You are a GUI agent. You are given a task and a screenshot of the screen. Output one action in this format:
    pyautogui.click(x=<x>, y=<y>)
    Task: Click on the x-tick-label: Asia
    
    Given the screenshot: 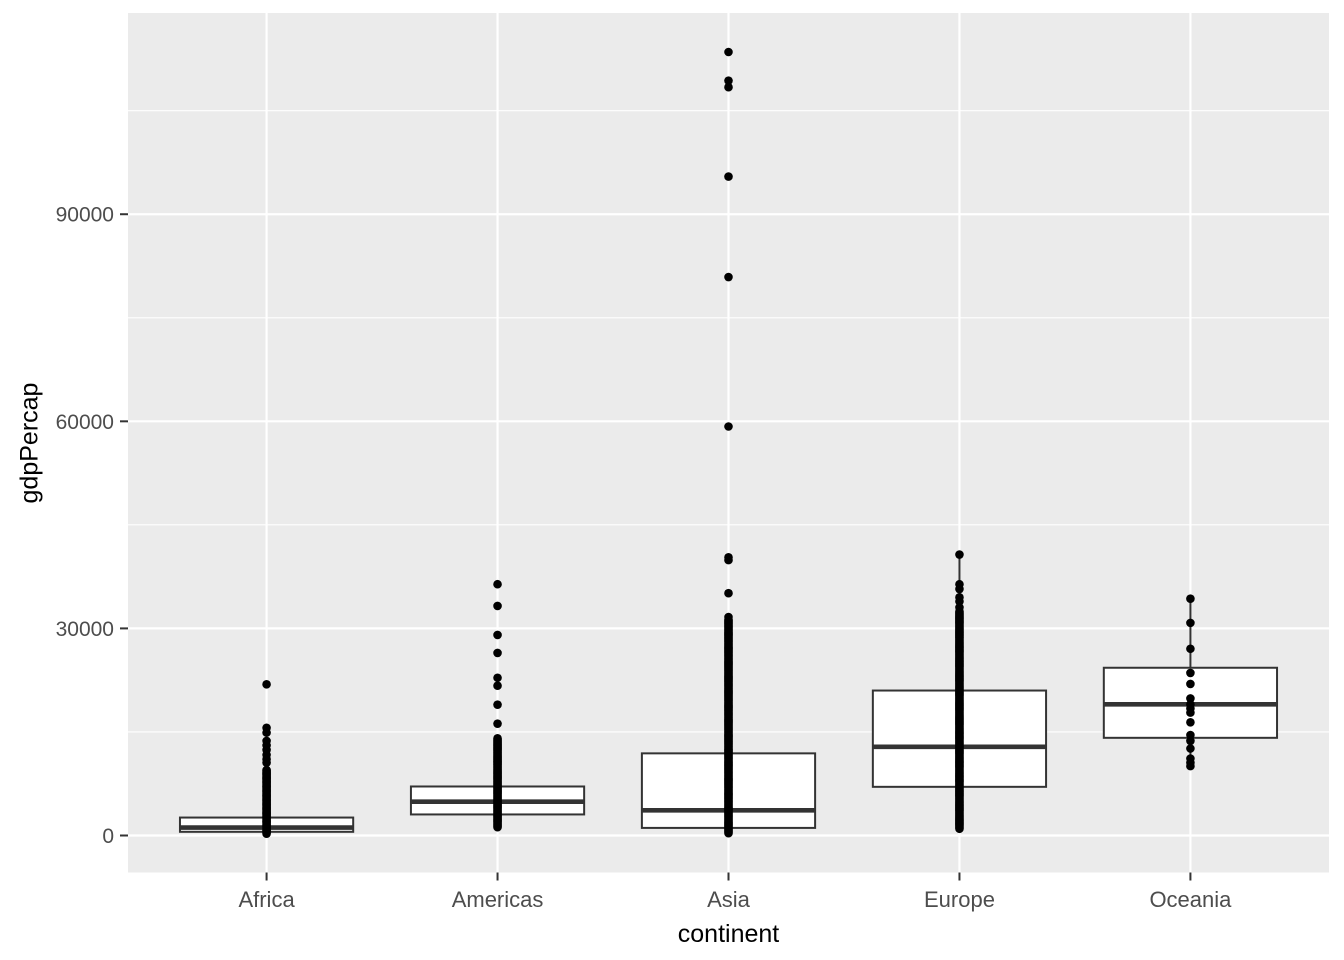 What is the action you would take?
    pyautogui.click(x=729, y=899)
    